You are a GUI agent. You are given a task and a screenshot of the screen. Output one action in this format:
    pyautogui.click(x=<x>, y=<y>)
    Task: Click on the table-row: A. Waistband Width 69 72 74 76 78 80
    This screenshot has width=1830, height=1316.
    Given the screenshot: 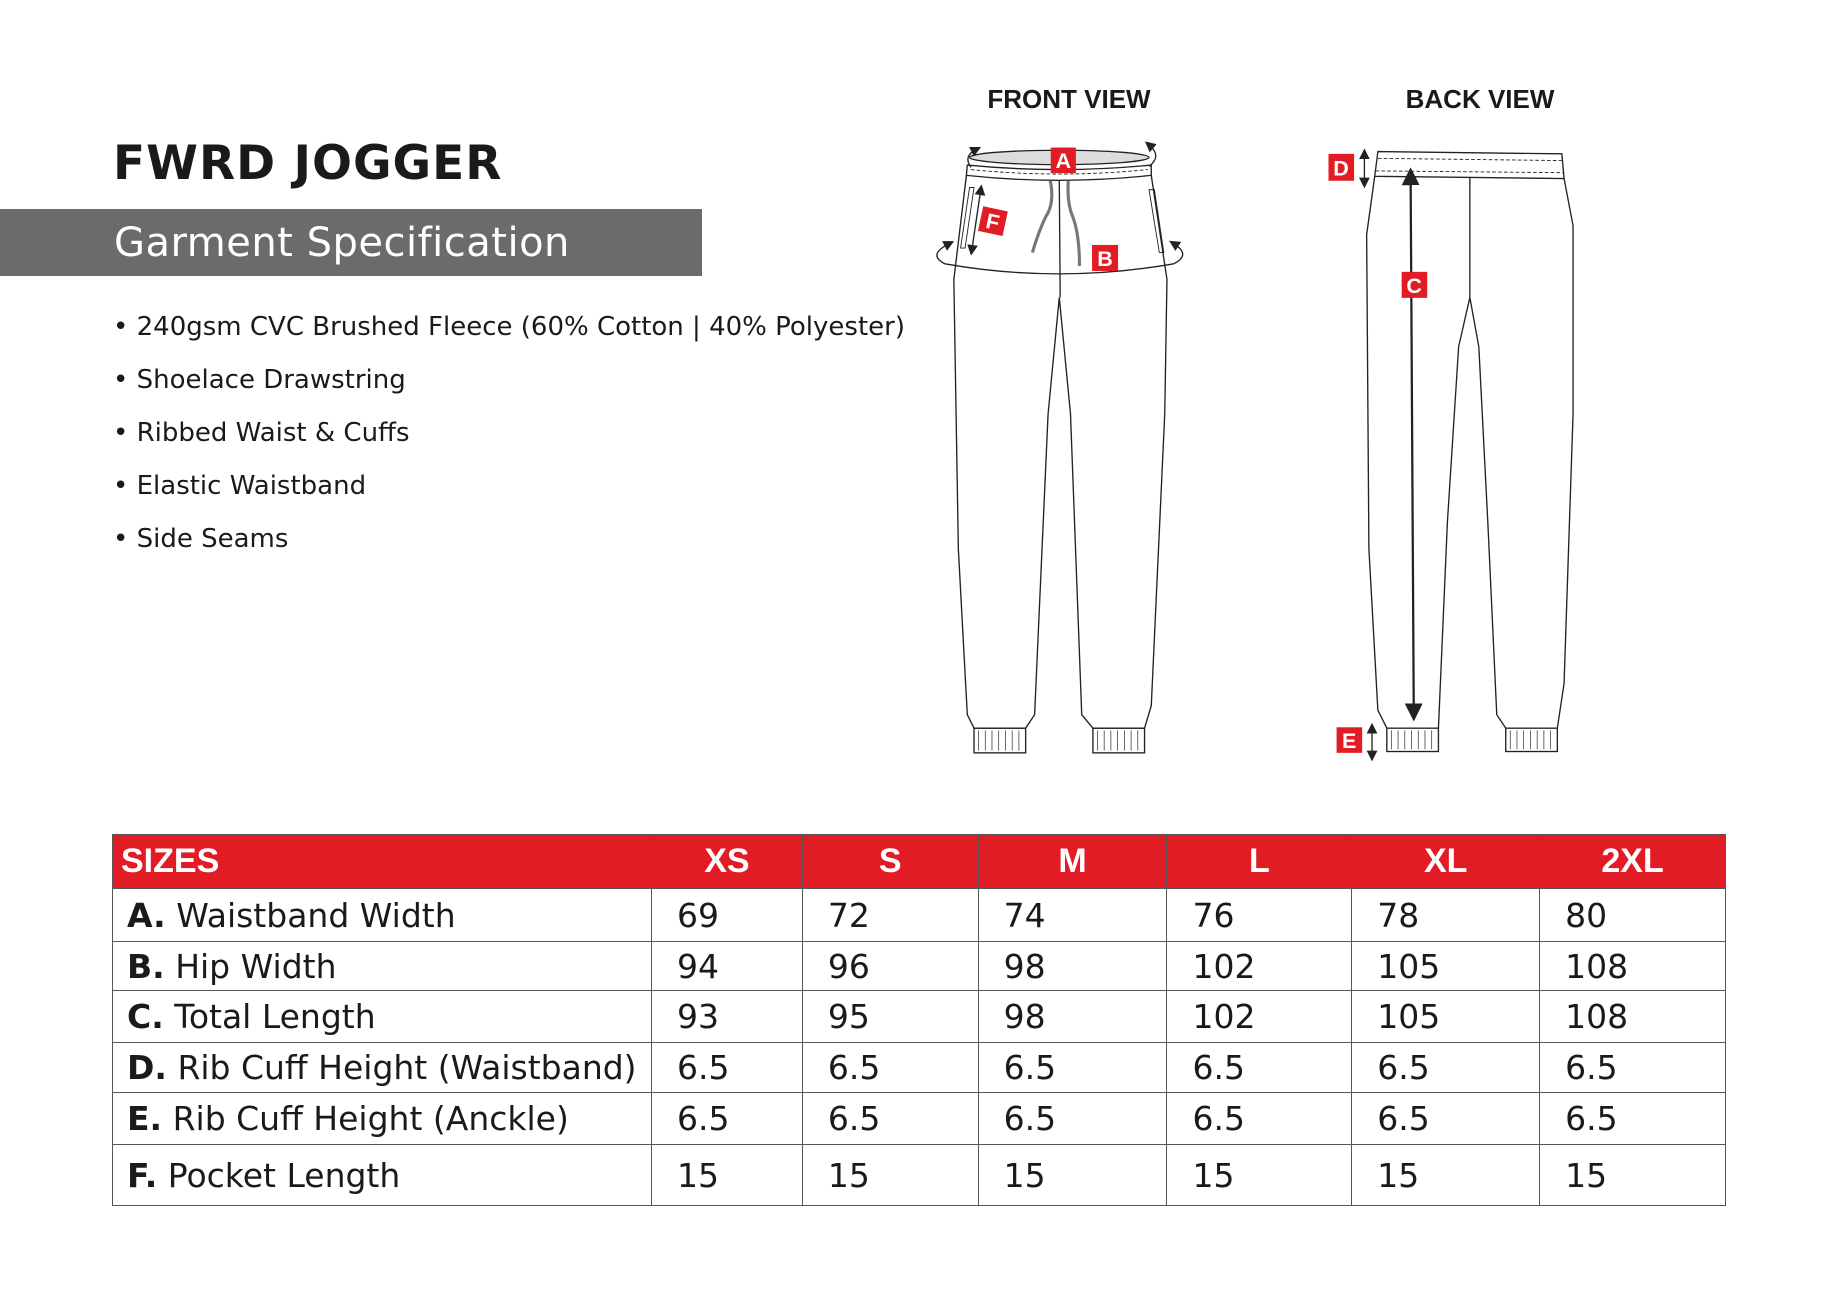 What is the action you would take?
    pyautogui.click(x=919, y=915)
    